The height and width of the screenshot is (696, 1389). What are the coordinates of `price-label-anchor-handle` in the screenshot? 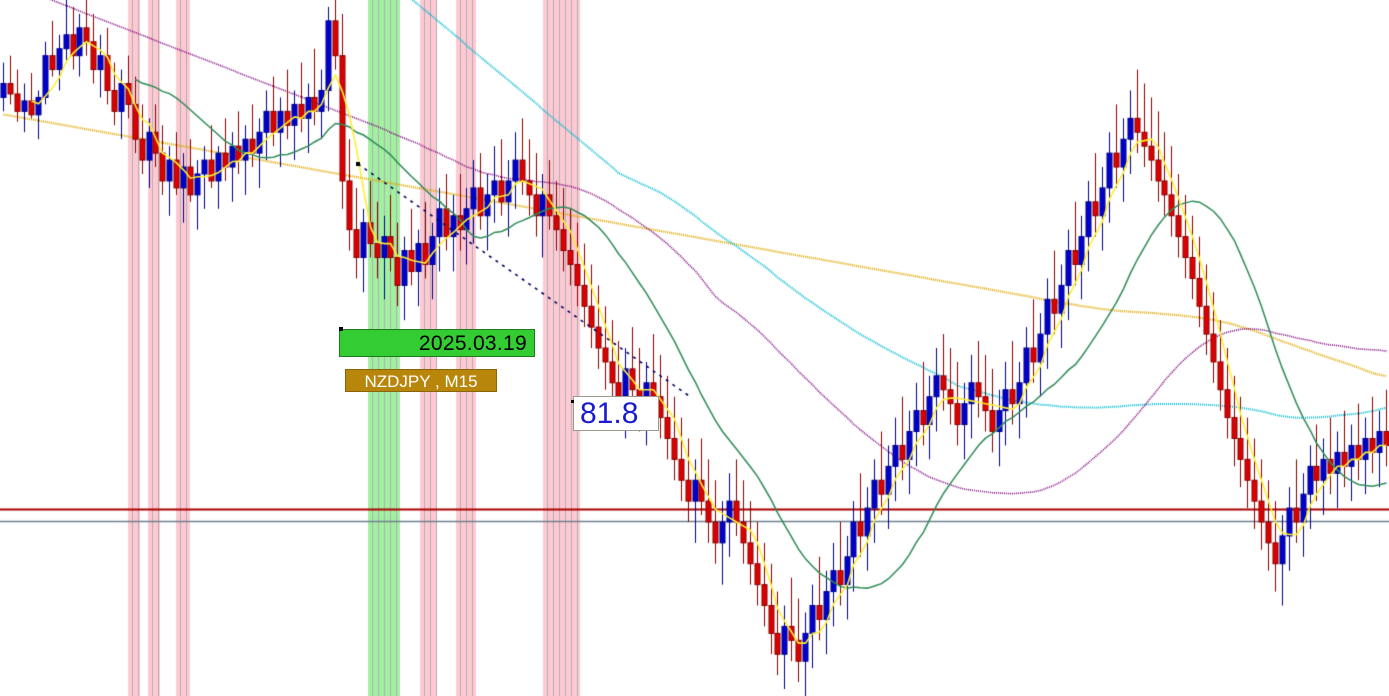 It's located at (572, 401).